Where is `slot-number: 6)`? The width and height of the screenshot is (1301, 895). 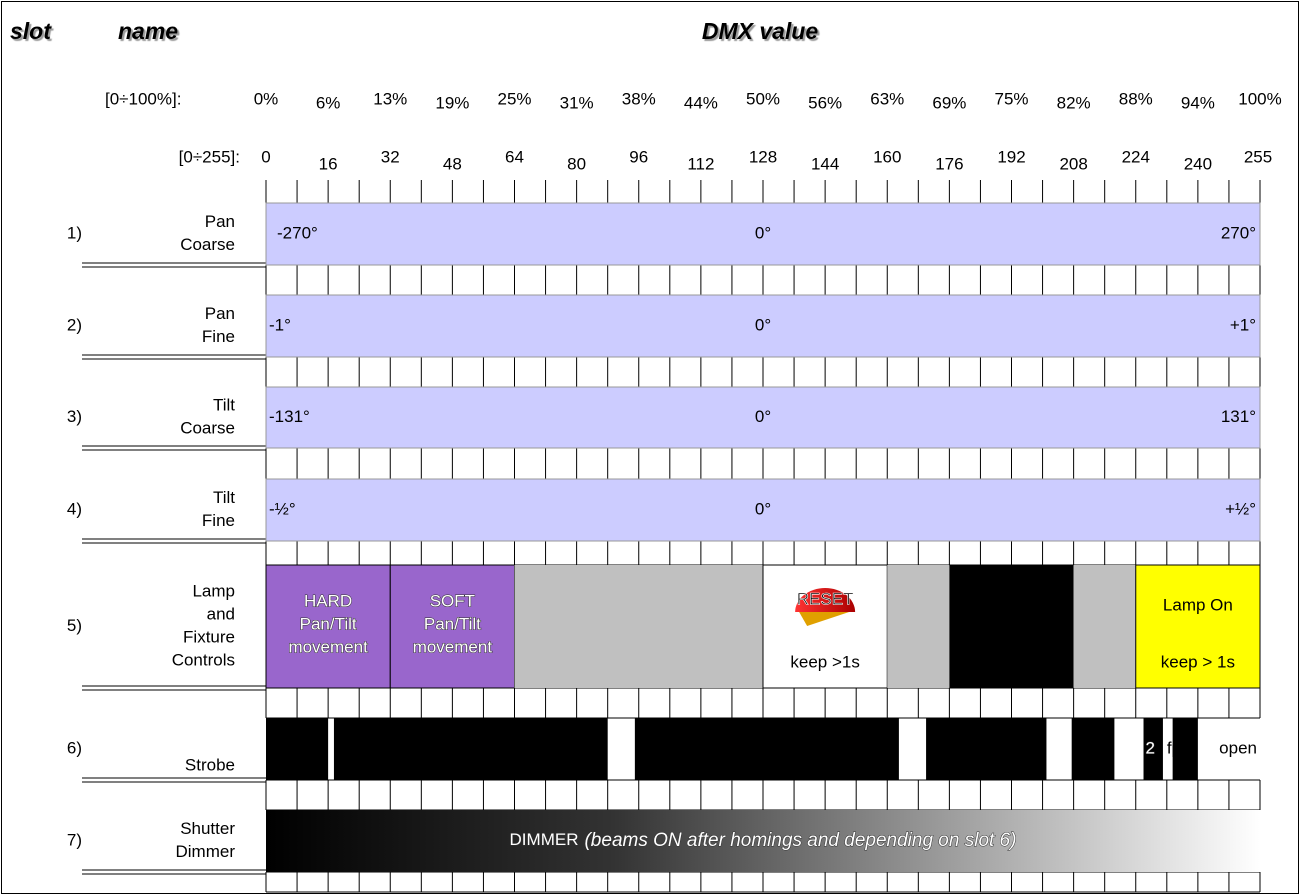 slot-number: 6) is located at coordinates (74, 747).